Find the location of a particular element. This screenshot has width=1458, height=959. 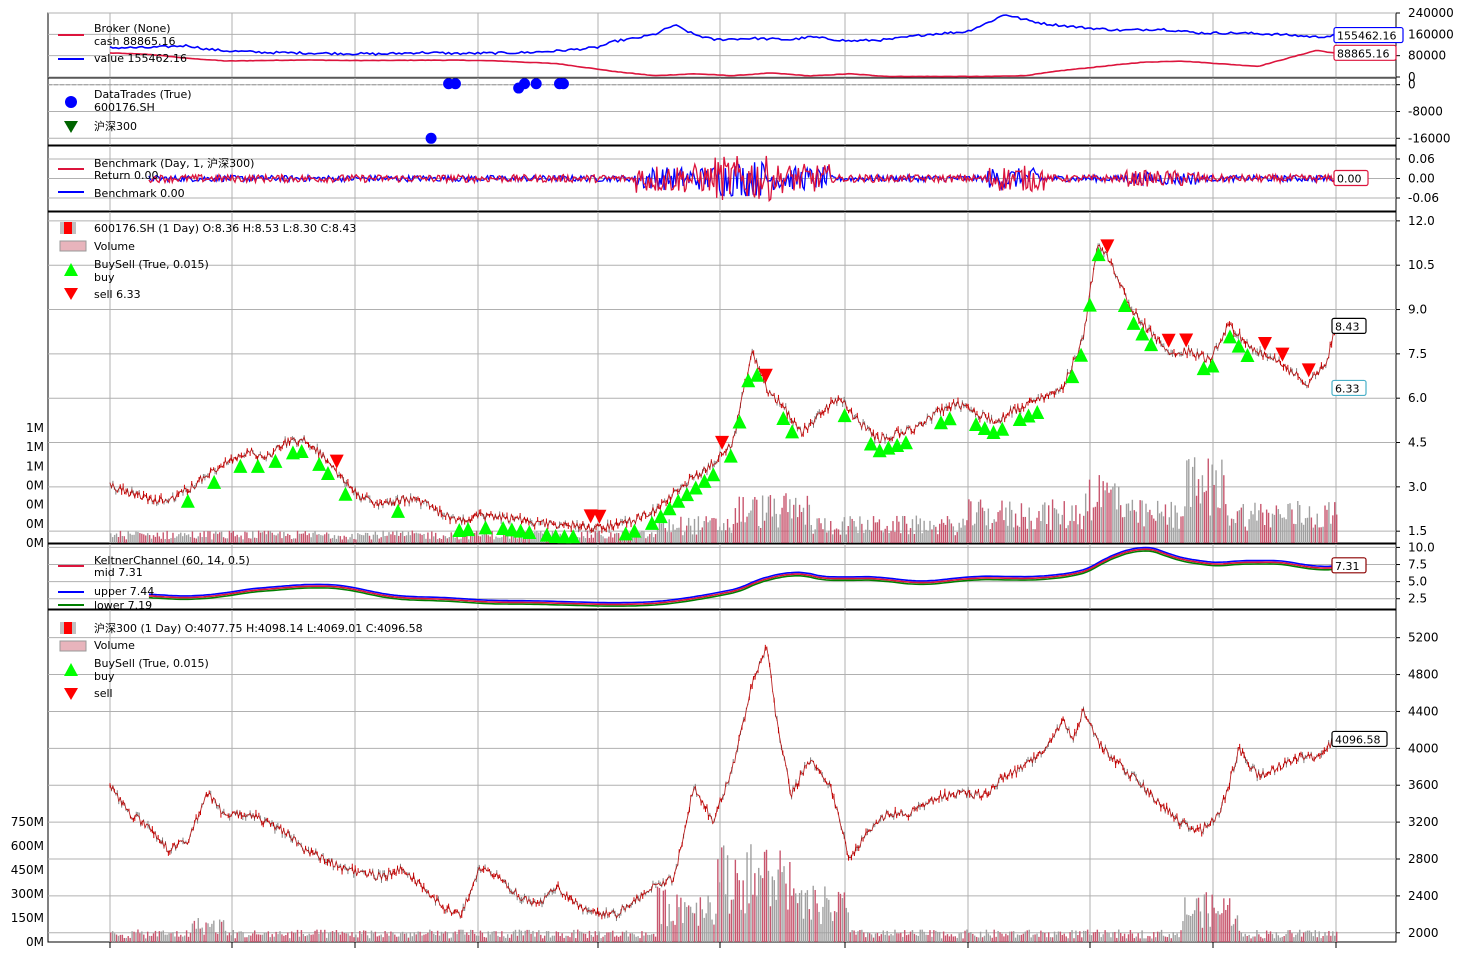

candle-legend-icon-red is located at coordinates (68, 228).